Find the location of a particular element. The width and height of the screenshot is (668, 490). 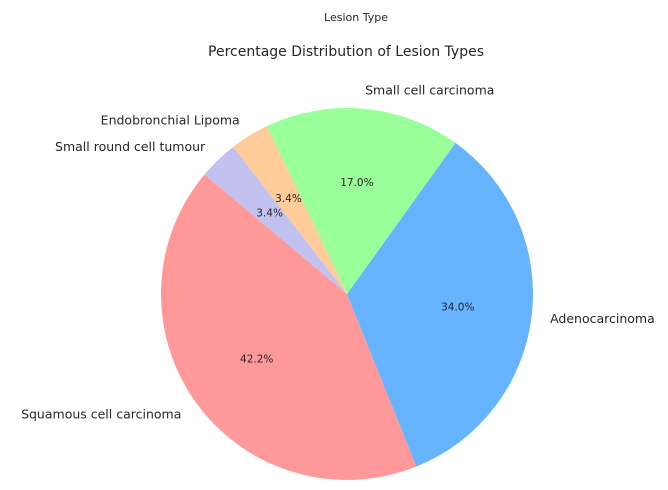

pie-slice-small-cell-carcinoma is located at coordinates (361, 200).